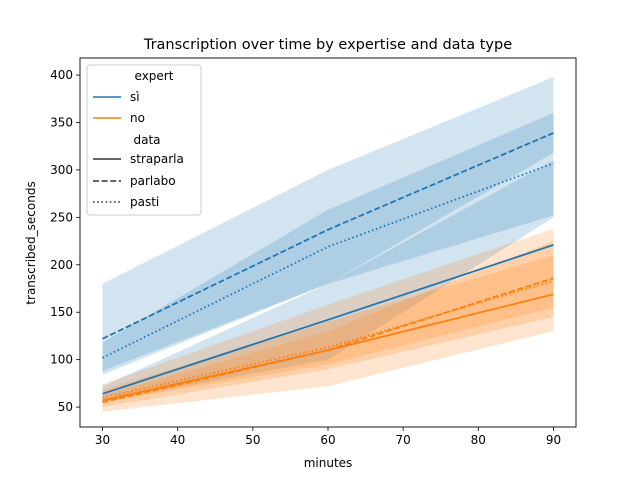  Describe the element at coordinates (61, 217) in the screenshot. I see `y-tick-label-250: 250` at that location.